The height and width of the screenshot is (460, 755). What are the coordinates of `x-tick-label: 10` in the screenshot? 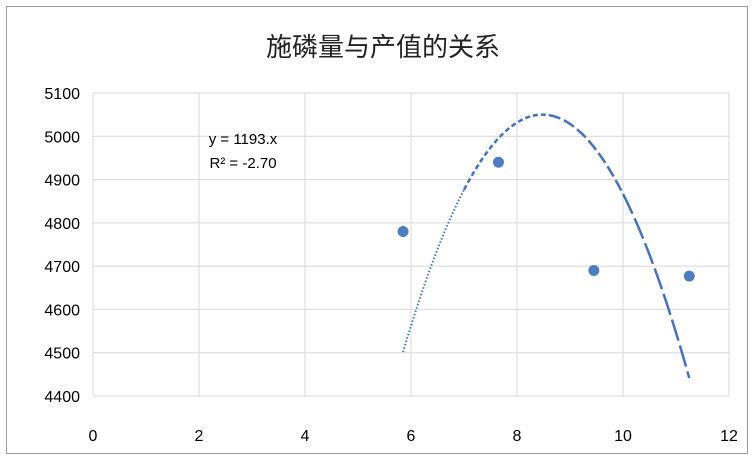 It's located at (623, 436).